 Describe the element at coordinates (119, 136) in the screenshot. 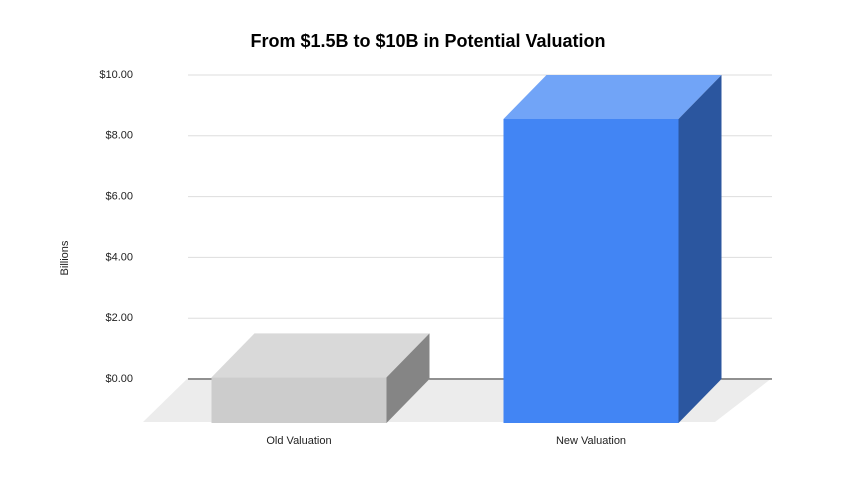

I see `y-tick-label: $8.00` at that location.